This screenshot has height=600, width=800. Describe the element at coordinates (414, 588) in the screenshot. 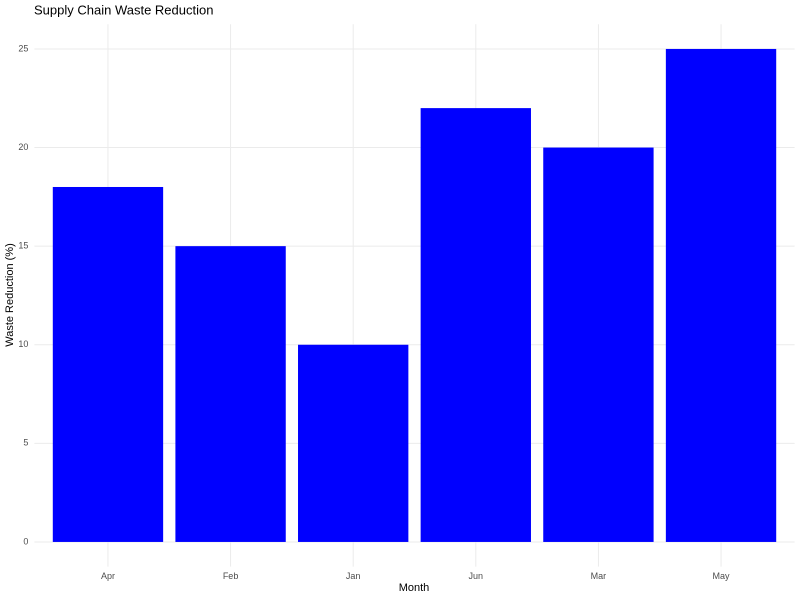

I see `x-axis-label: Month` at that location.